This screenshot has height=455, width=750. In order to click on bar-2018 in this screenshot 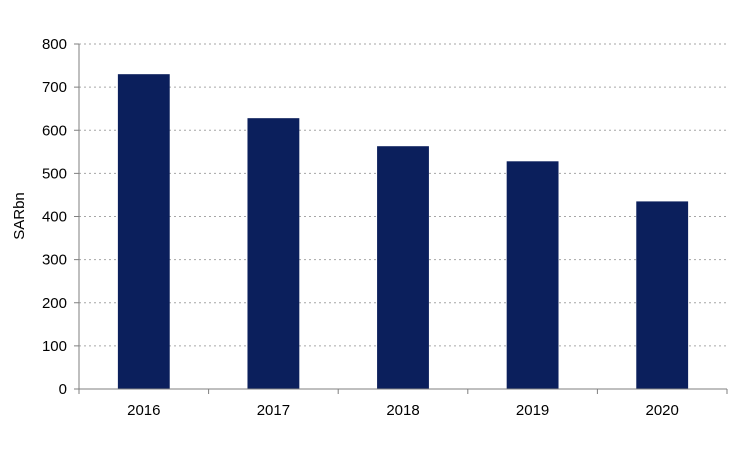, I will do `click(403, 267)`.